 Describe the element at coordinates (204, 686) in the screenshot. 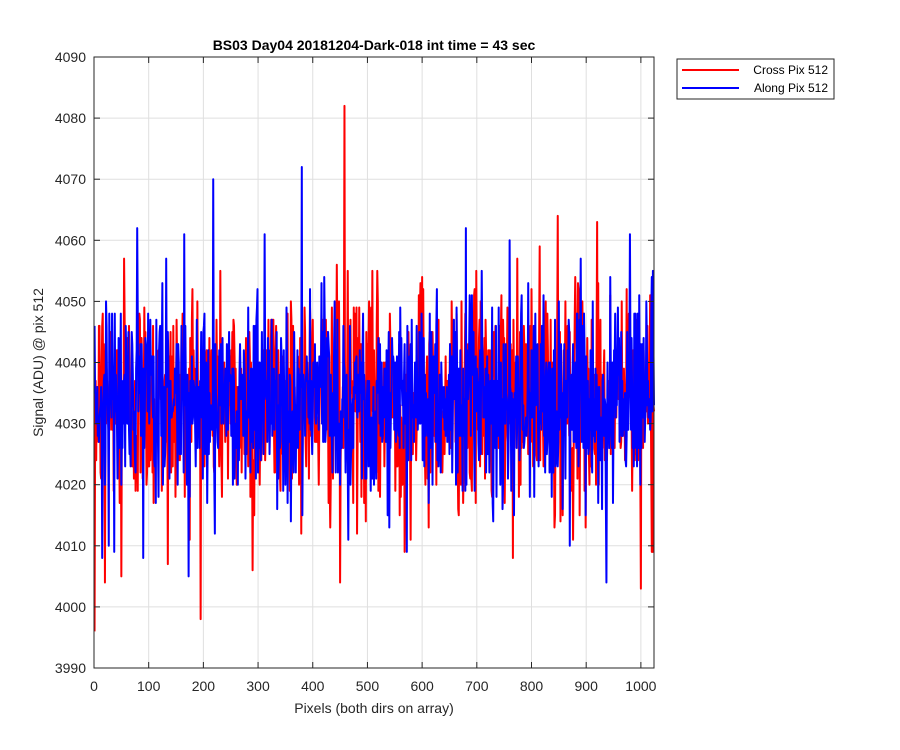

I see `x-tick-label: 200` at that location.